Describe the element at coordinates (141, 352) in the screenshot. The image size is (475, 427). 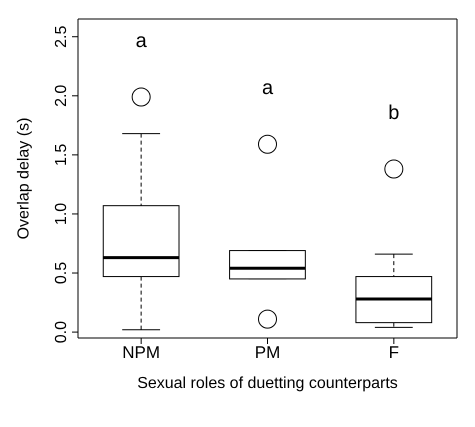
I see `x-tick-label: NPM` at that location.